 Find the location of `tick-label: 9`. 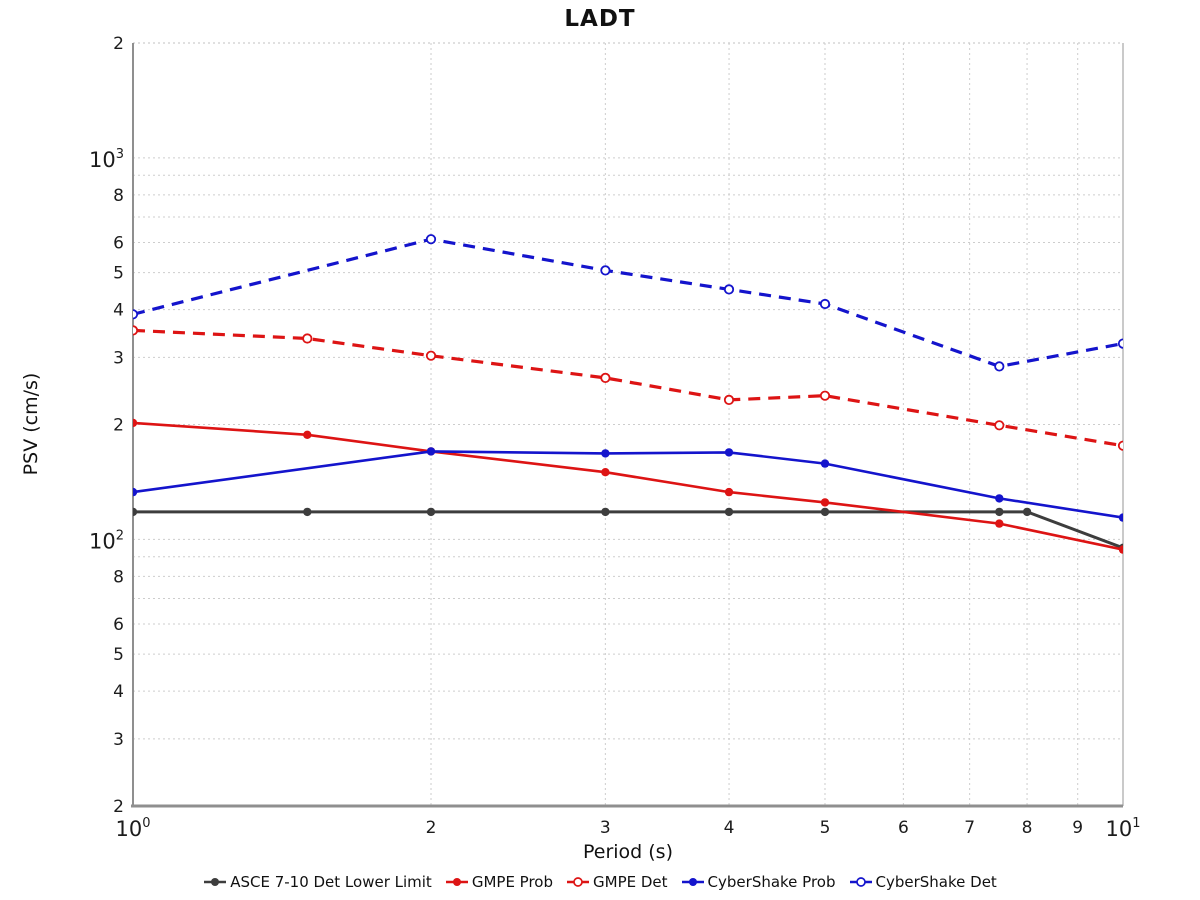

tick-label: 9 is located at coordinates (1077, 828).